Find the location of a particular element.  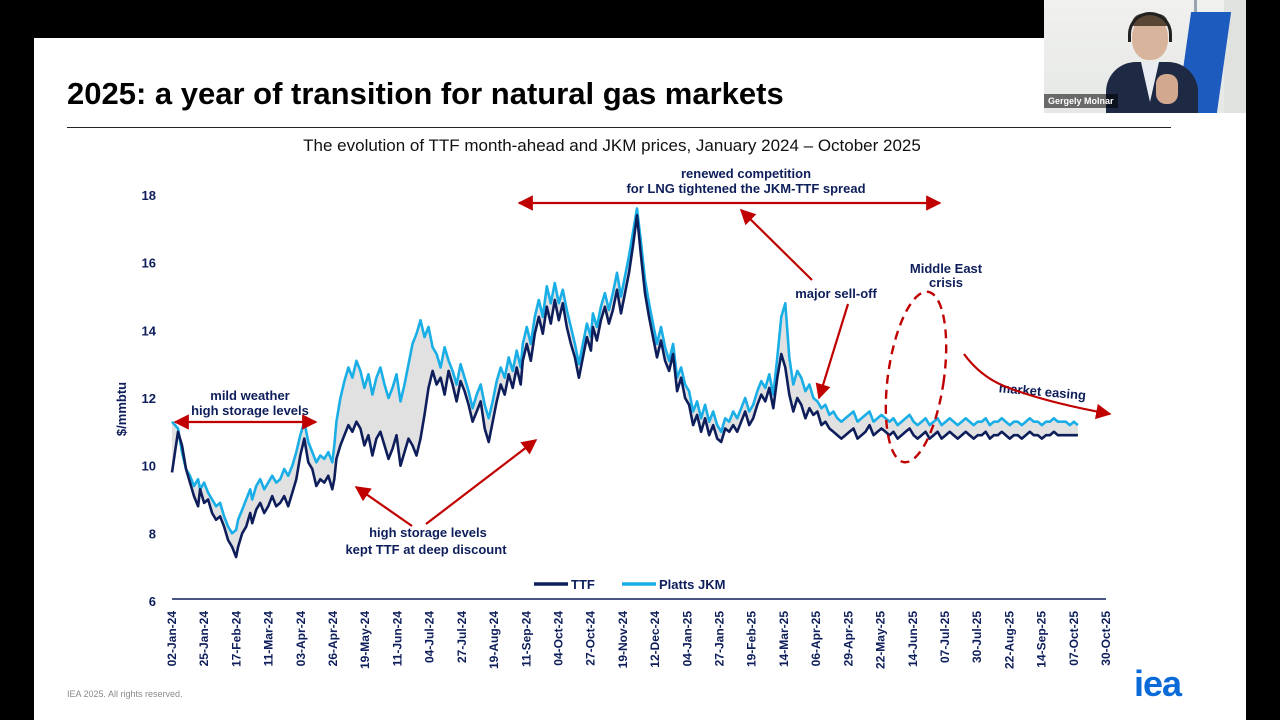

x-tick-label: 04-Oct-24 is located at coordinates (558, 638).